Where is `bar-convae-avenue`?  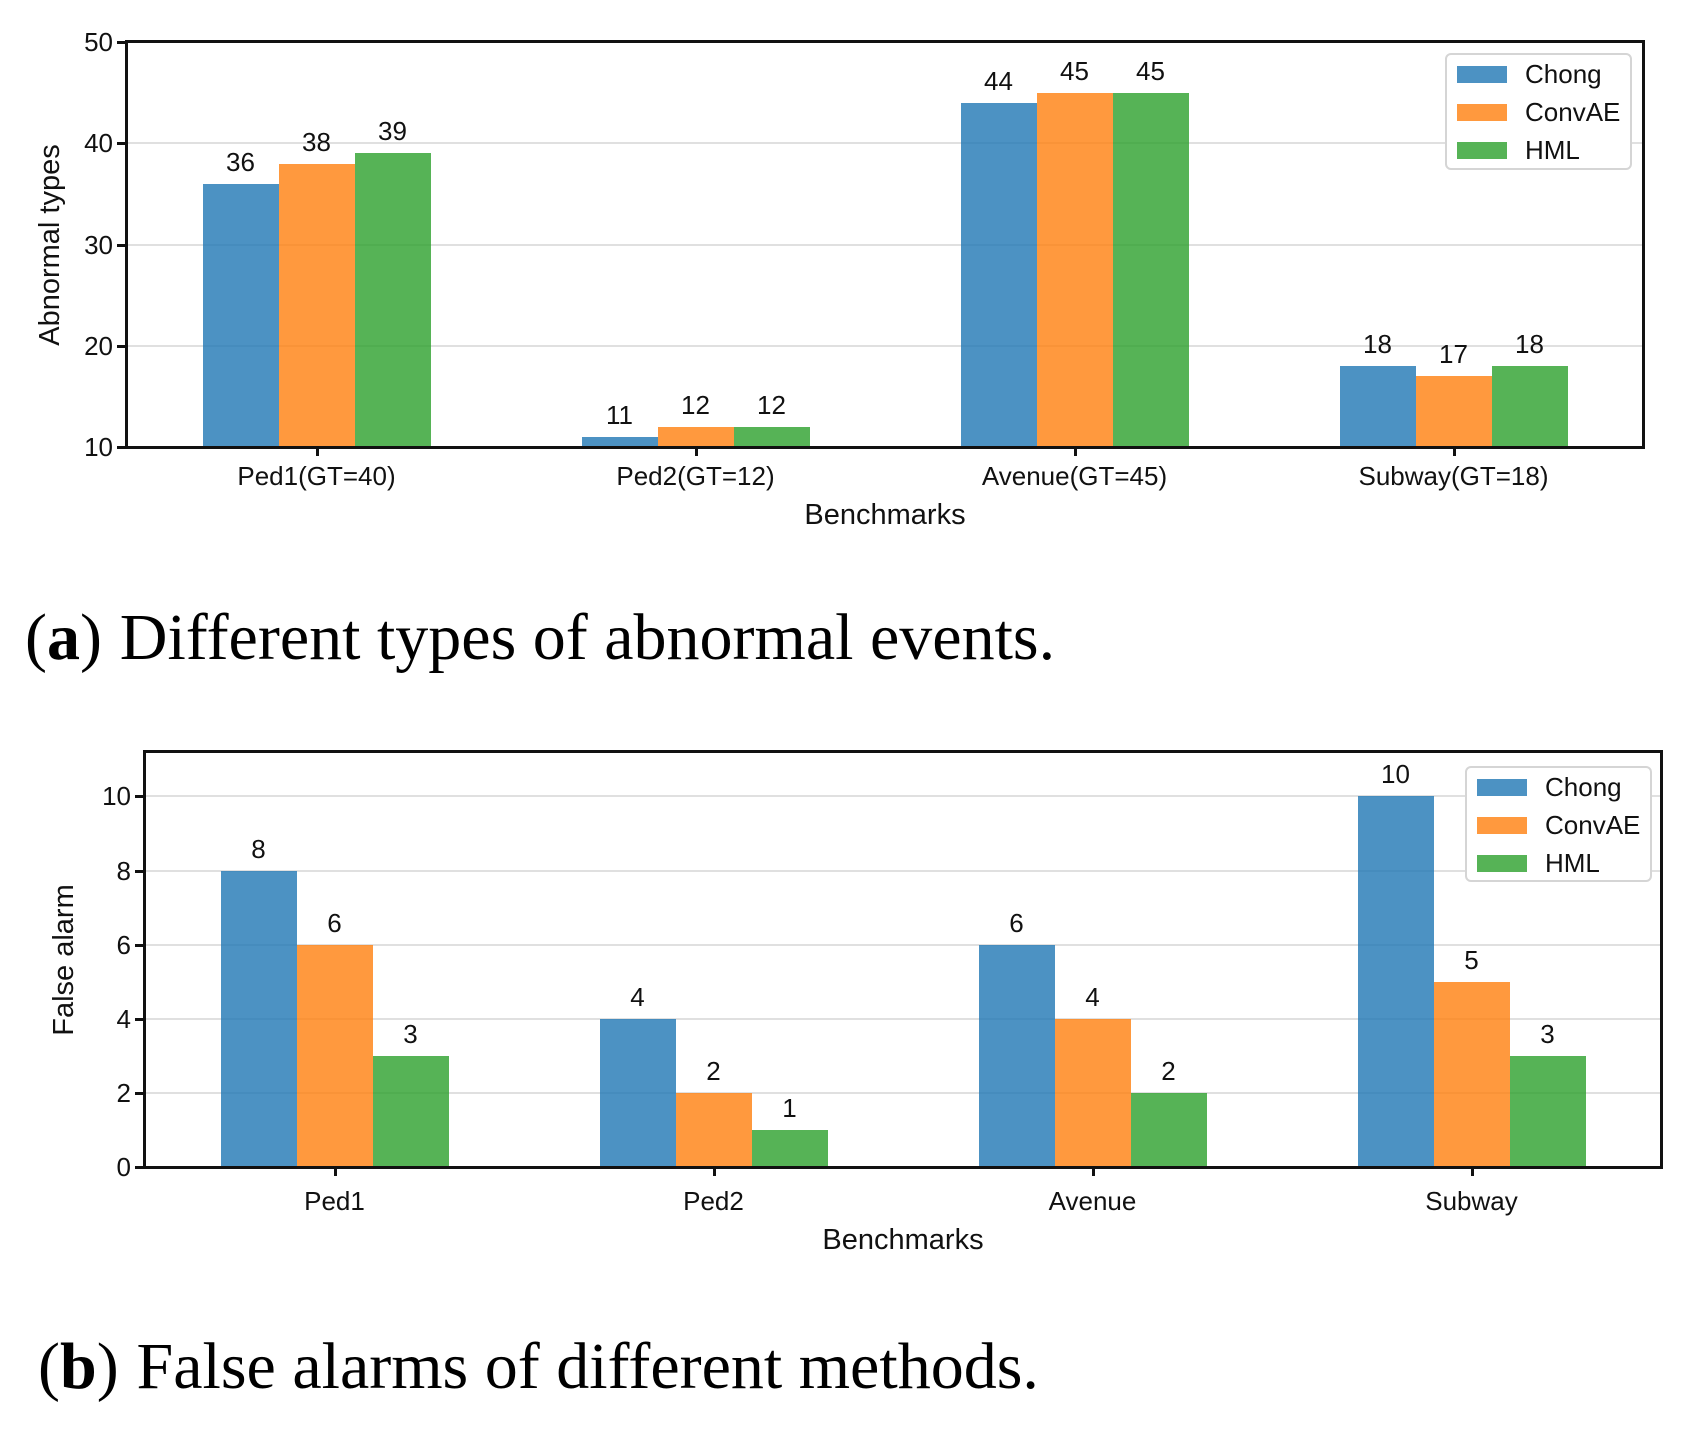 bar-convae-avenue is located at coordinates (1092, 1092).